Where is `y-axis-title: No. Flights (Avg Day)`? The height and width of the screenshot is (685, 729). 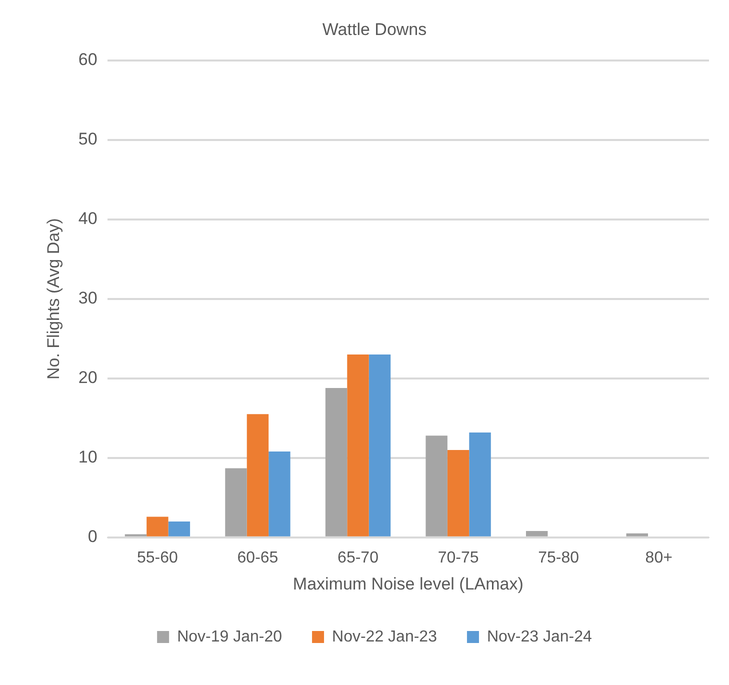
y-axis-title: No. Flights (Avg Day) is located at coordinates (53, 299).